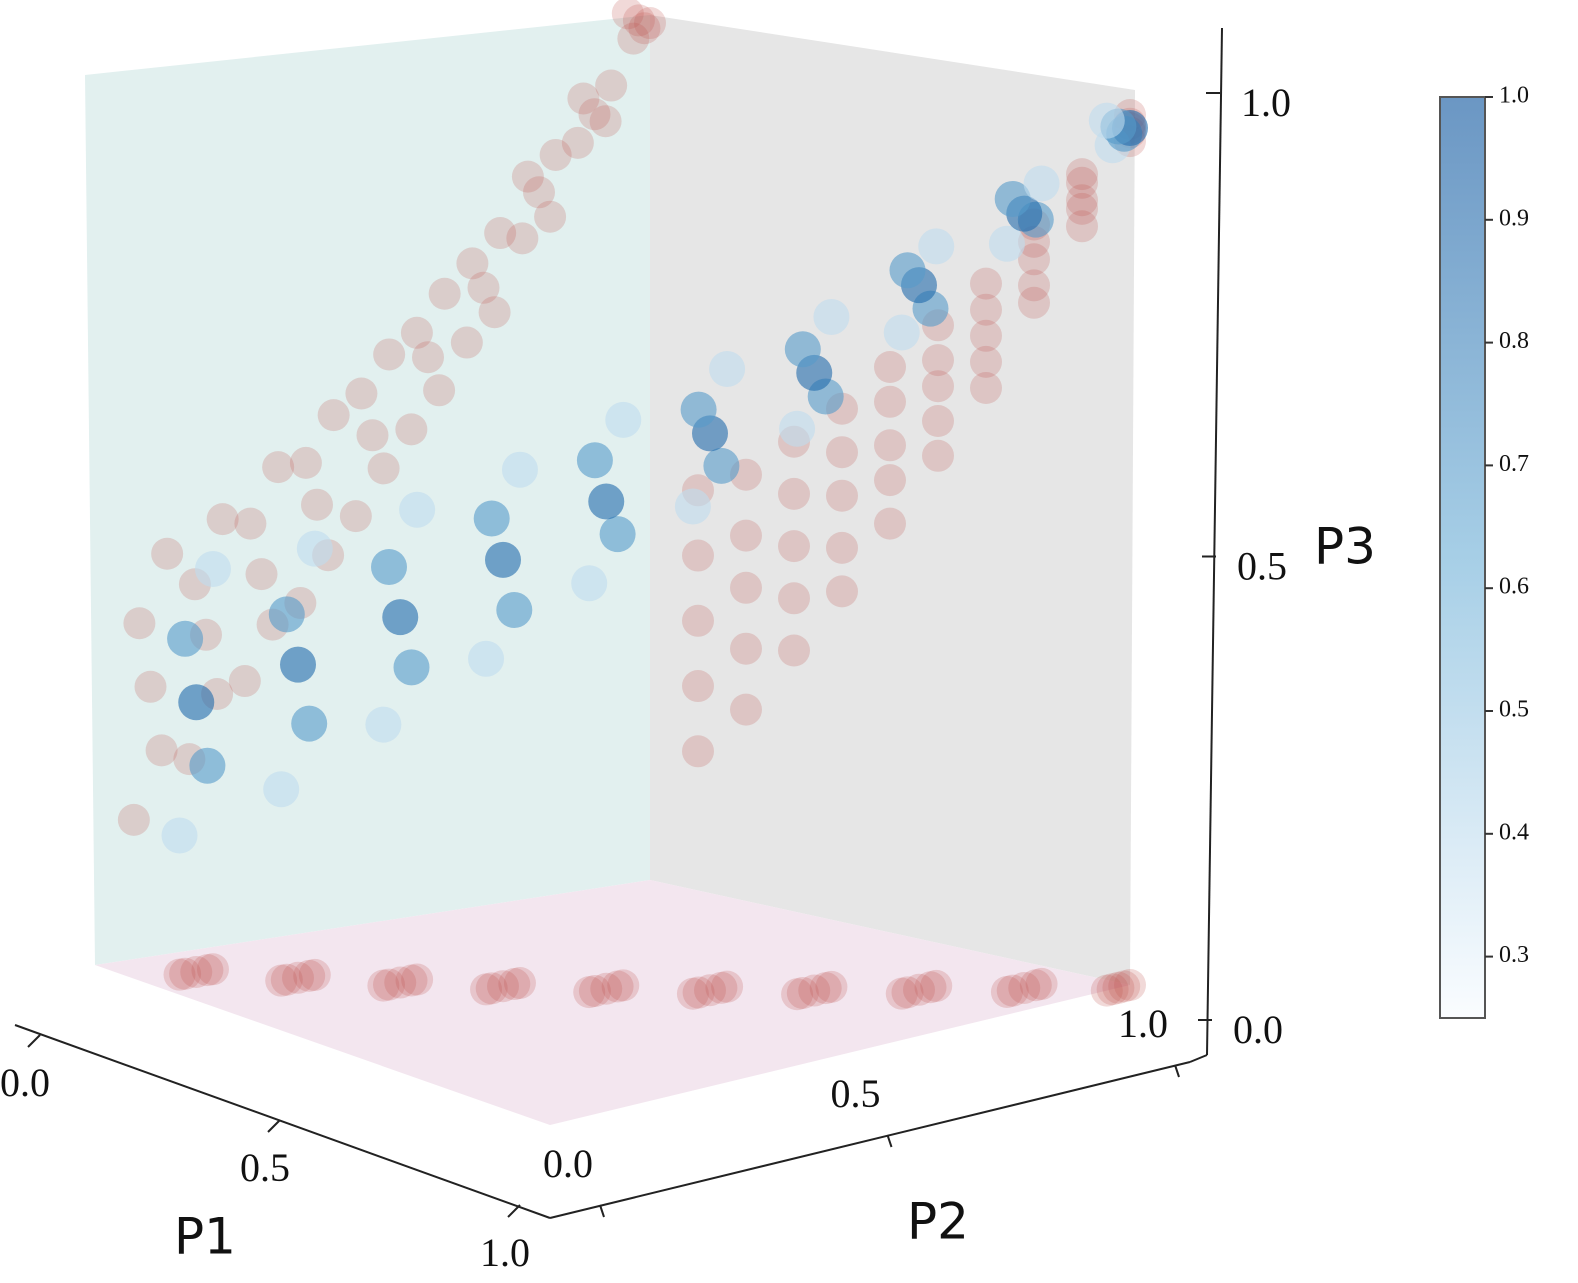 This screenshot has width=1578, height=1283. I want to click on colorbar-tick-label: 0.4, so click(1514, 832).